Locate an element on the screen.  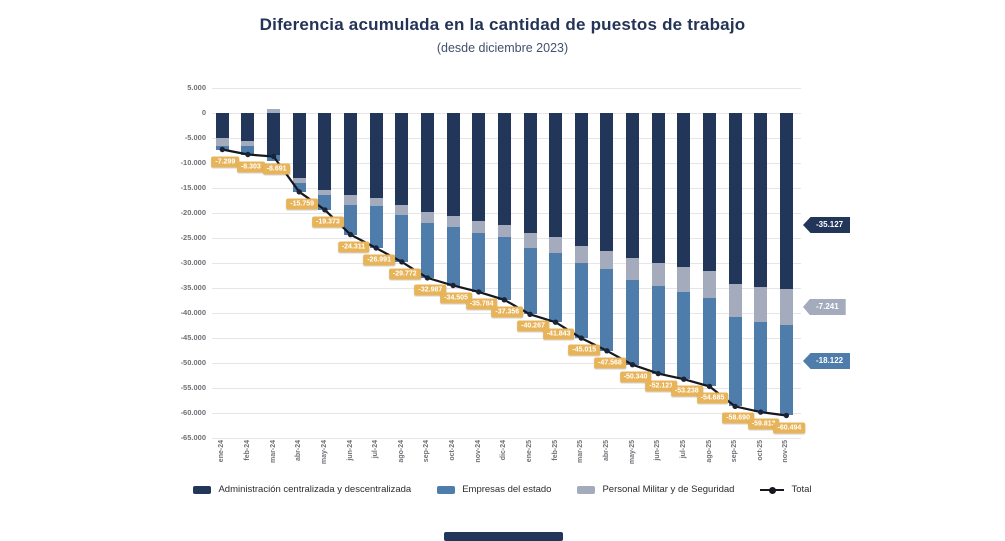
total-value-label: -59.813 is located at coordinates (763, 424).